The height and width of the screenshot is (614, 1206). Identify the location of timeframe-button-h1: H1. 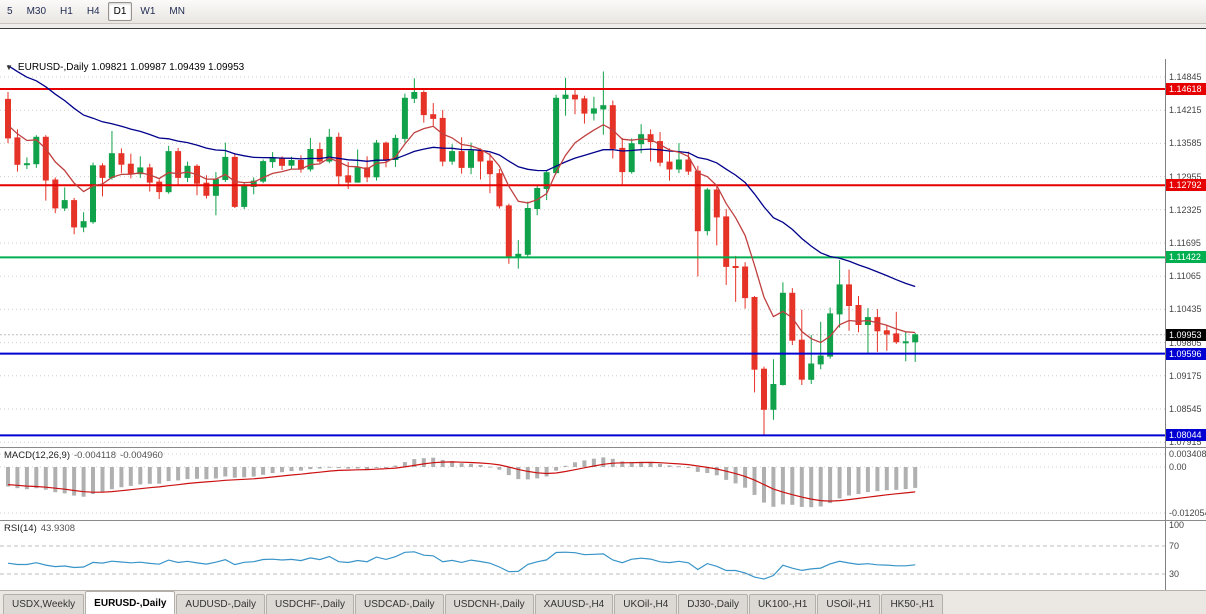
(66, 11).